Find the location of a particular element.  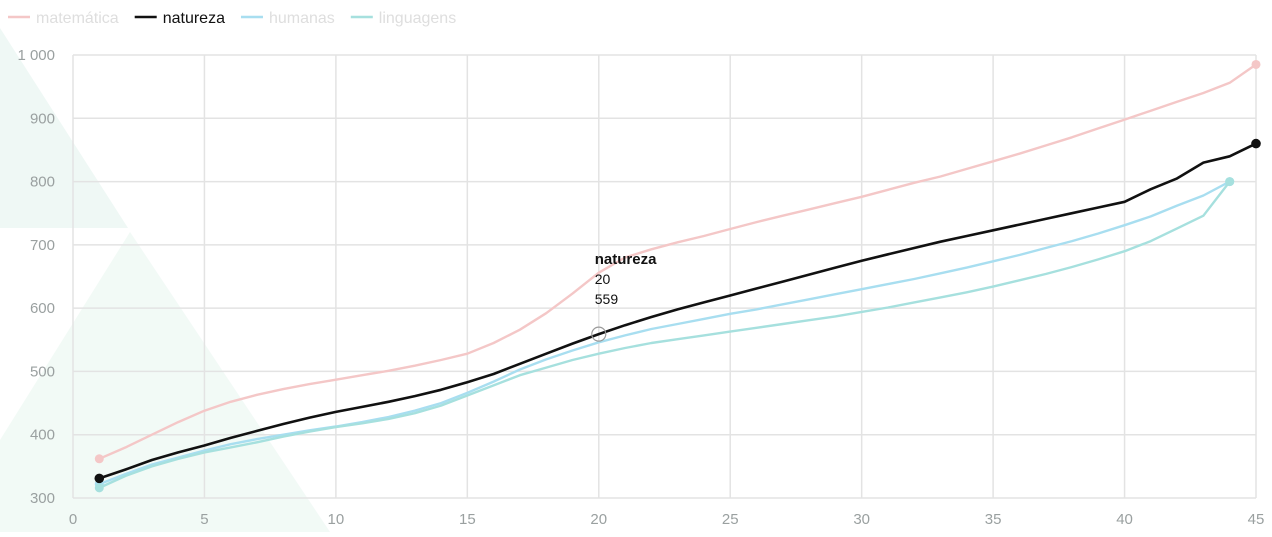

legend-label: humanas is located at coordinates (302, 18).